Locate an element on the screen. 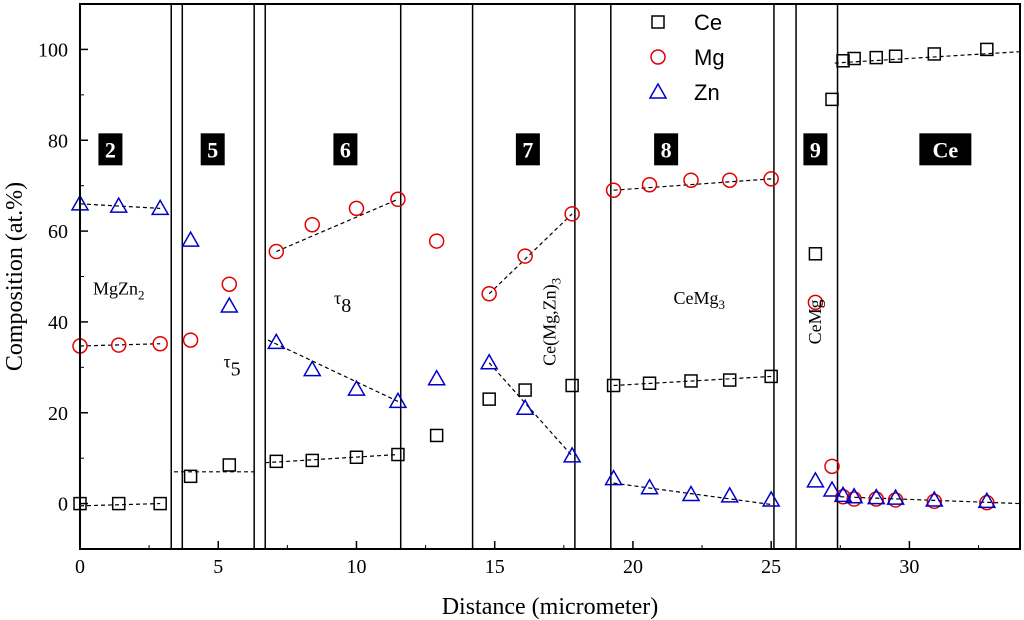 The width and height of the screenshot is (1024, 620). region-label-9: 9 is located at coordinates (815, 149).